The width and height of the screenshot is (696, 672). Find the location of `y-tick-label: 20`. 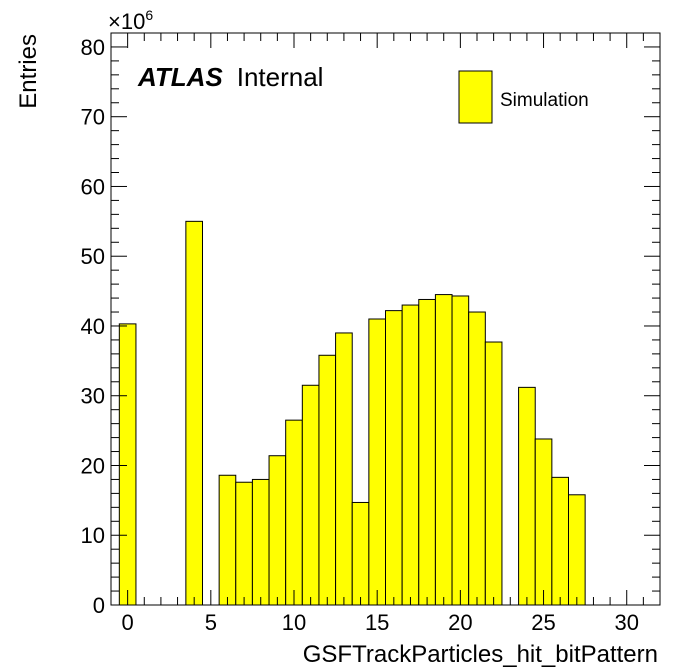

y-tick-label: 20 is located at coordinates (93, 465).